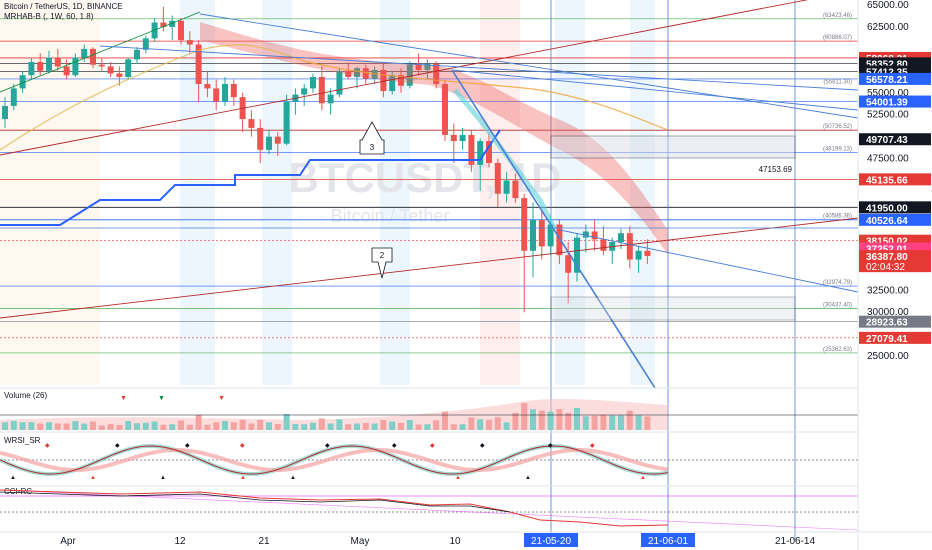 This screenshot has height=550, width=932. I want to click on price-label: 37252.01, so click(887, 250).